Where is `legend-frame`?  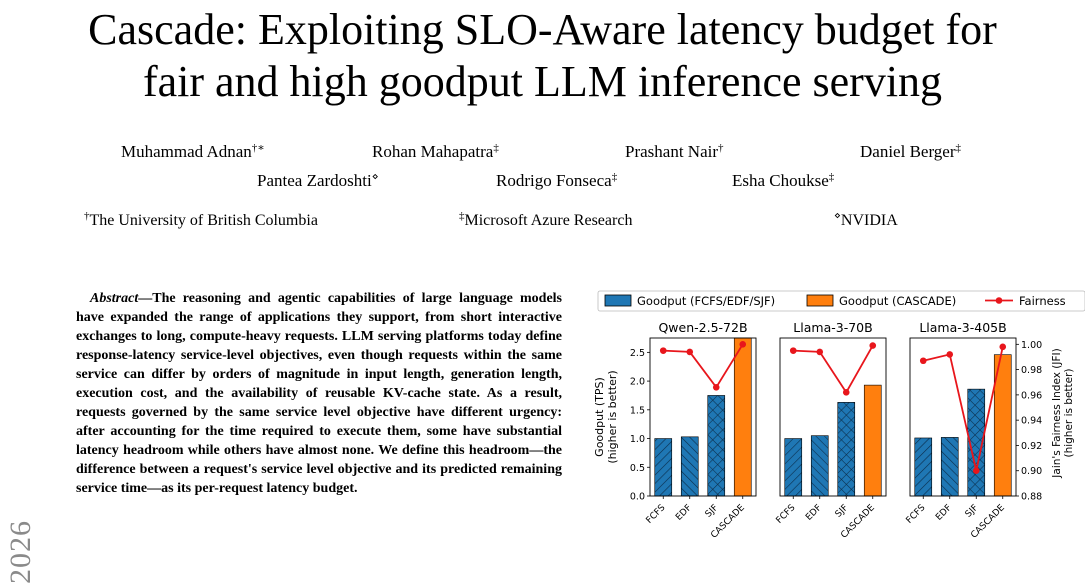 legend-frame is located at coordinates (841, 301).